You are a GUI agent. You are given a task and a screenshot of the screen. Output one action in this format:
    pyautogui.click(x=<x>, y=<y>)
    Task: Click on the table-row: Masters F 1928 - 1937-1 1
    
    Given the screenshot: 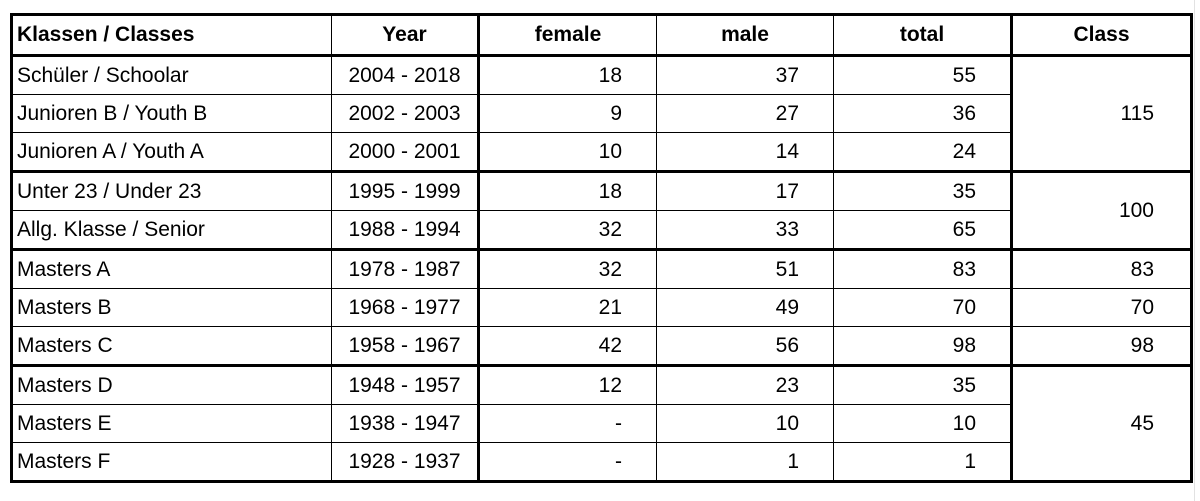 What is the action you would take?
    pyautogui.click(x=601, y=462)
    